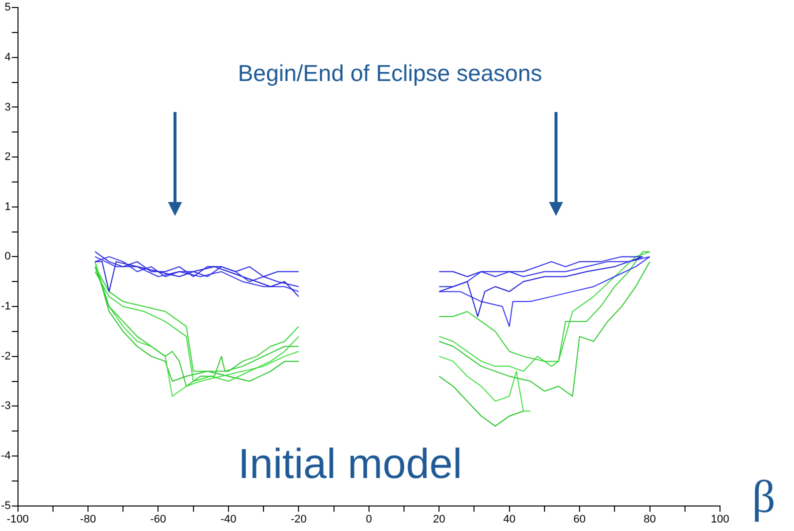 The width and height of the screenshot is (794, 531). Describe the element at coordinates (7, 256) in the screenshot. I see `y-tick-label: 0` at that location.